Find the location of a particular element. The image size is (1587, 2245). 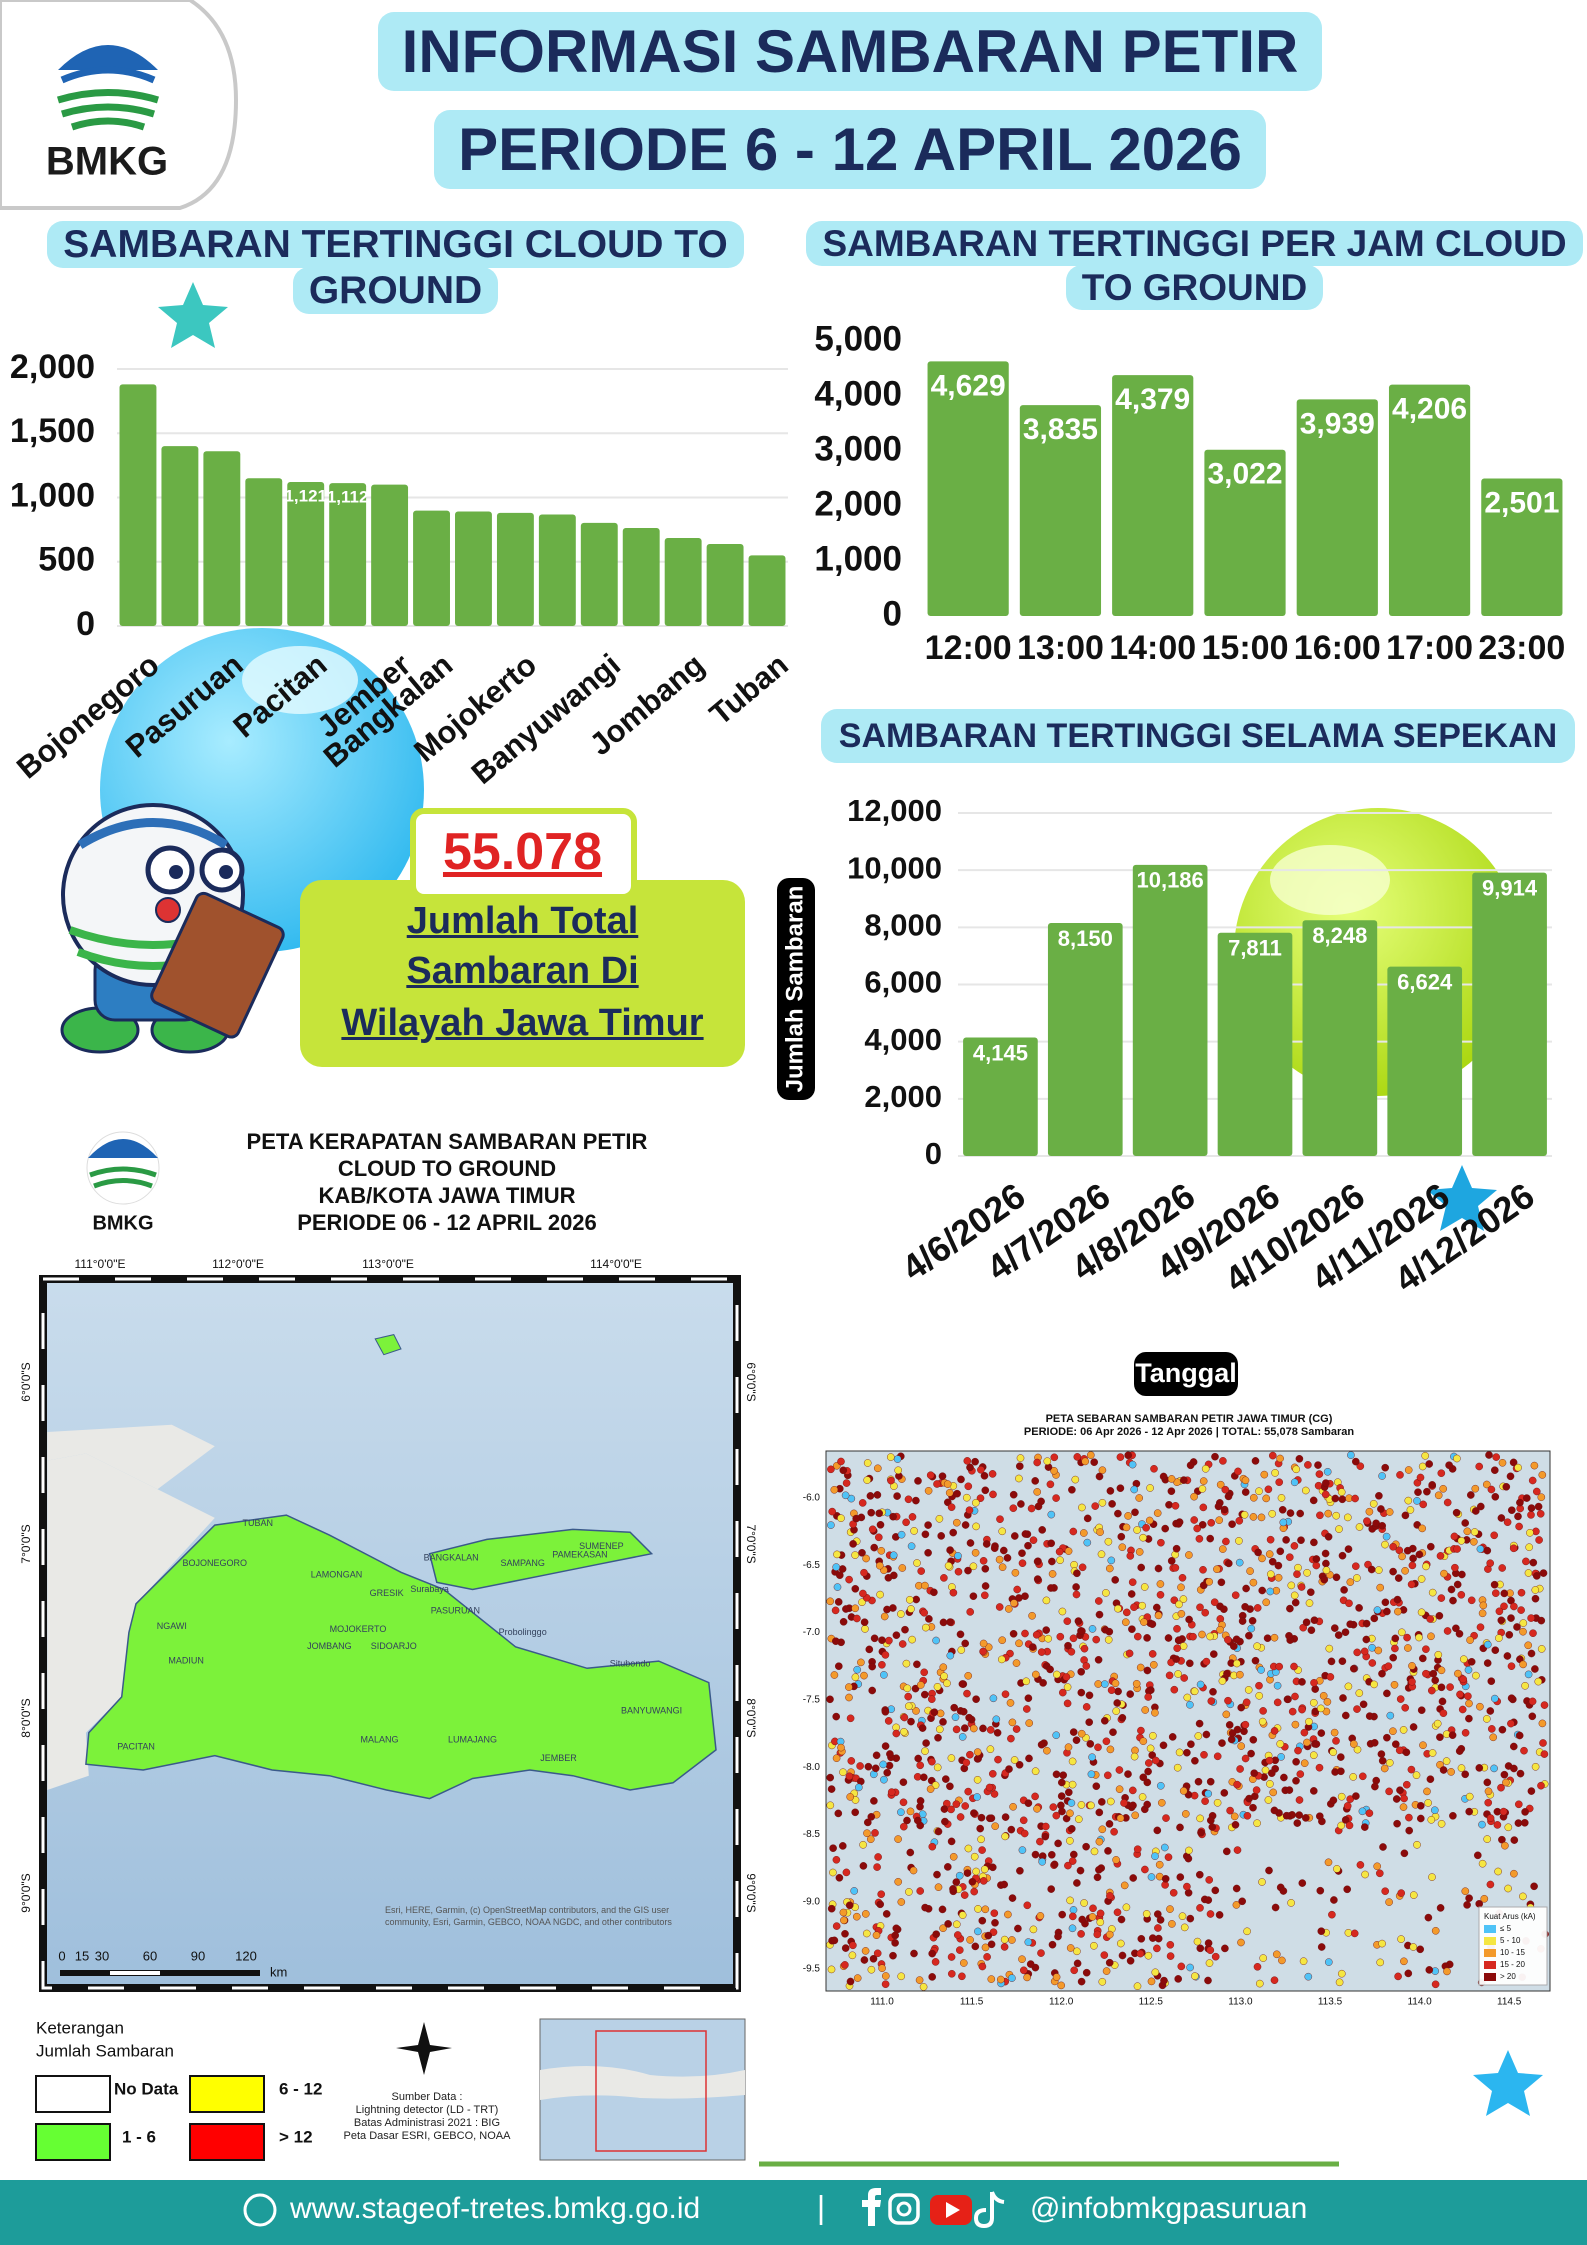

footer-social: @infobmkgpasuruan is located at coordinates (1168, 2208).